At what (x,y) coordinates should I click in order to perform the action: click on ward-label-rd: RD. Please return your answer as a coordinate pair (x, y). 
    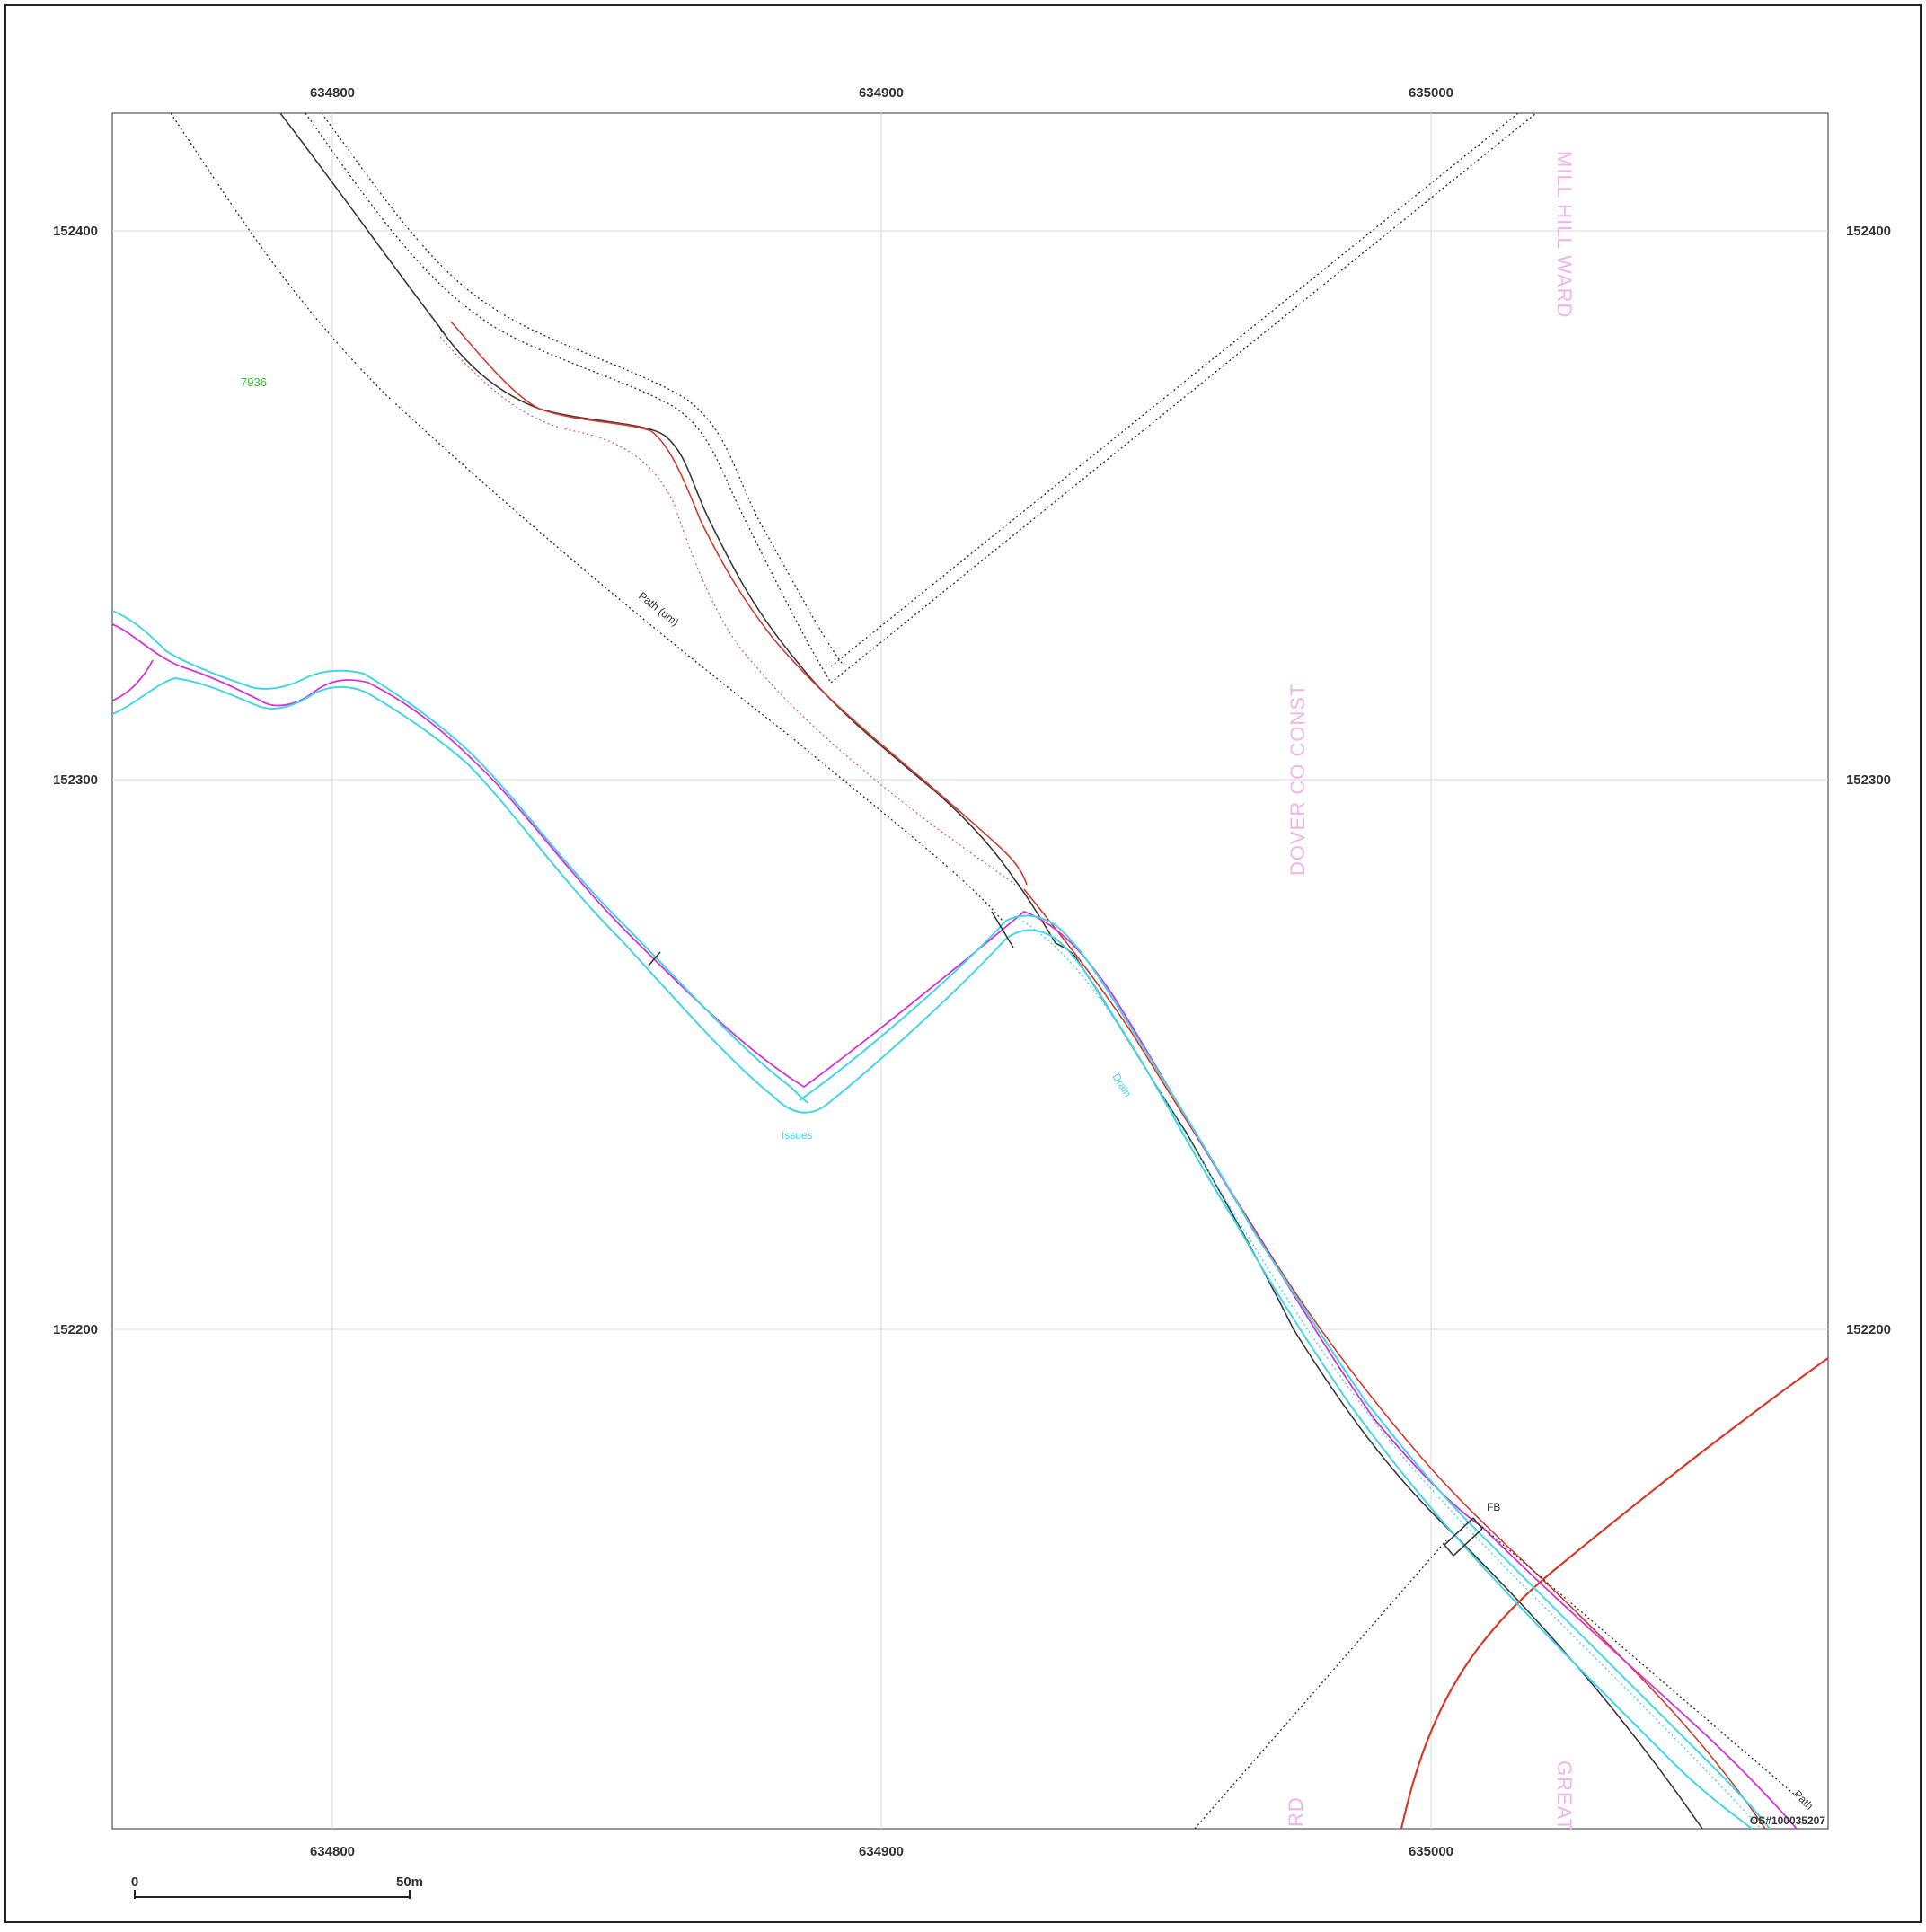
    Looking at the image, I should click on (1296, 1811).